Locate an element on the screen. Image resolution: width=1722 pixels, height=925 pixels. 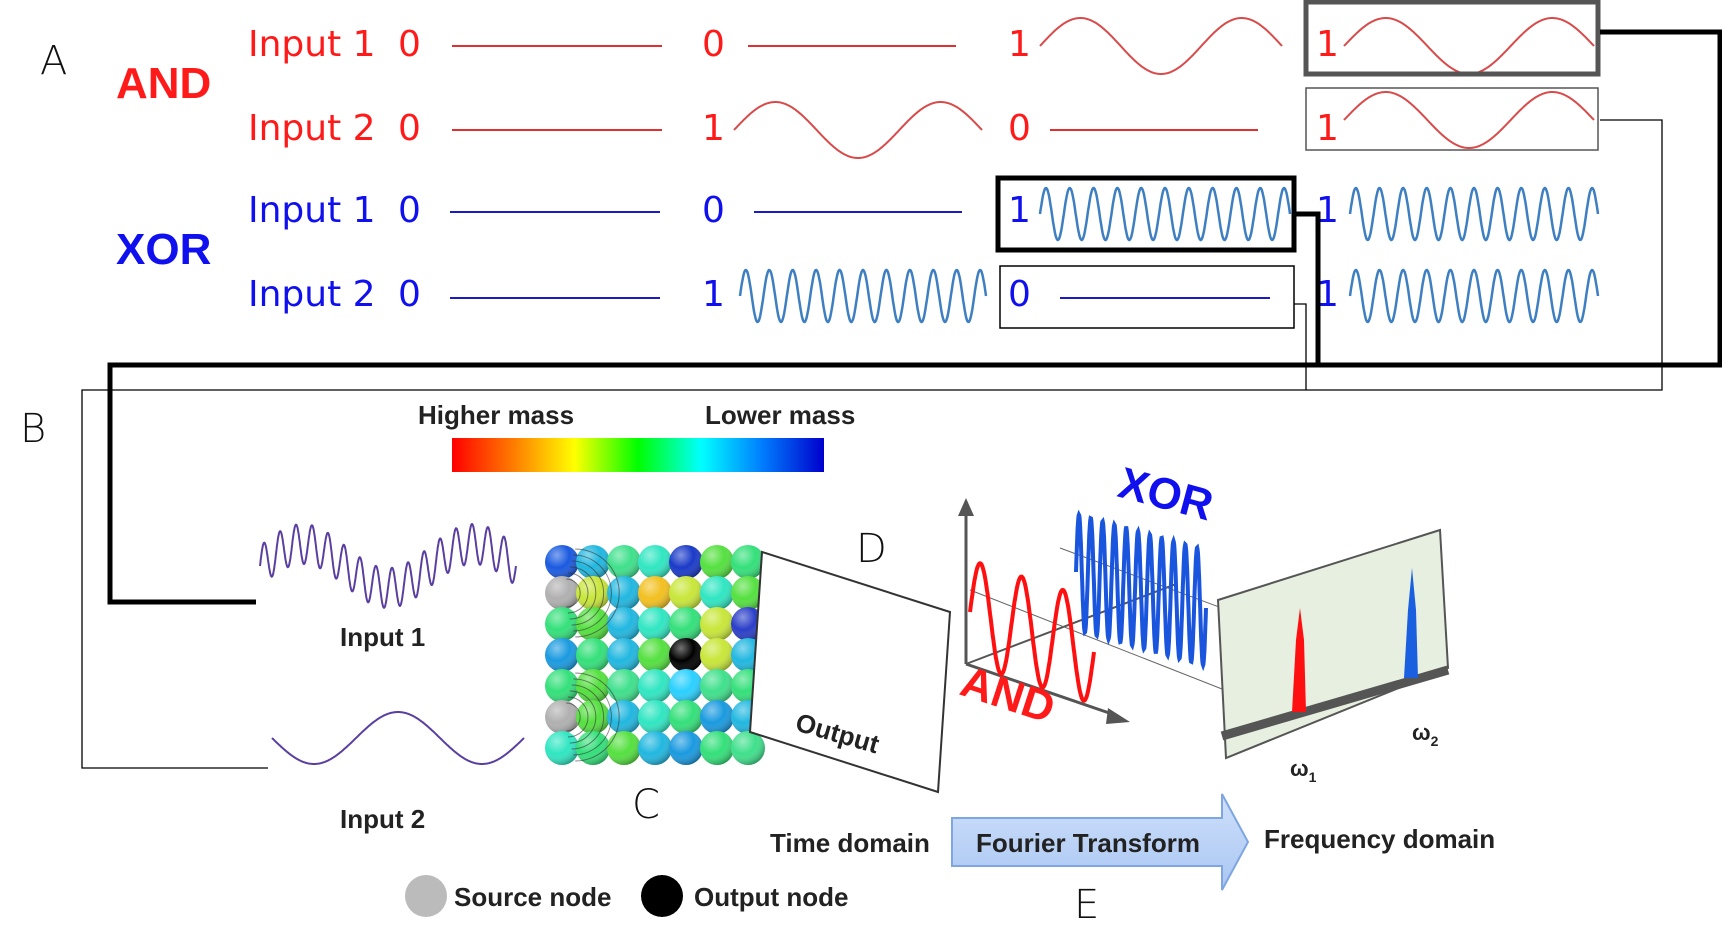
panel-letter-d: D is located at coordinates (871, 549).